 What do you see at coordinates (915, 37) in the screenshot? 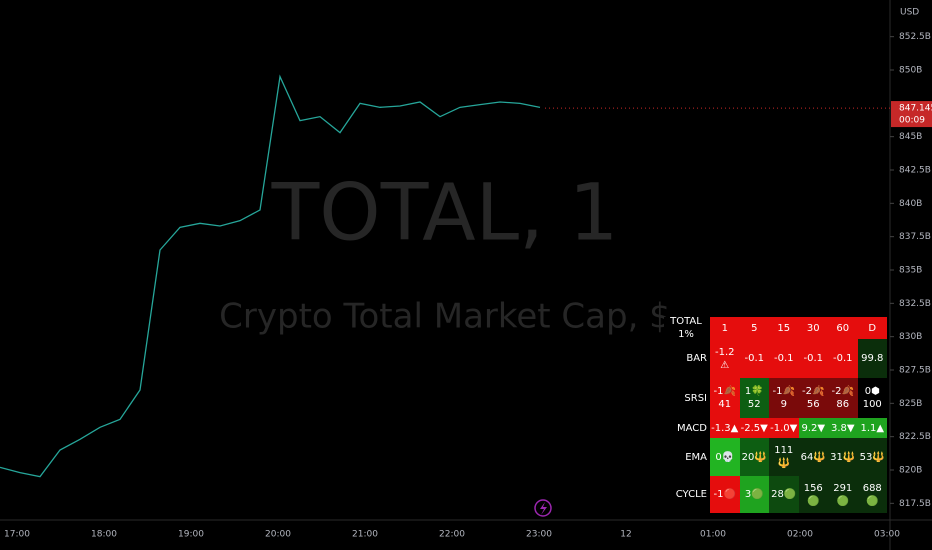
I see `y-tick-label: 852.5B` at bounding box center [915, 37].